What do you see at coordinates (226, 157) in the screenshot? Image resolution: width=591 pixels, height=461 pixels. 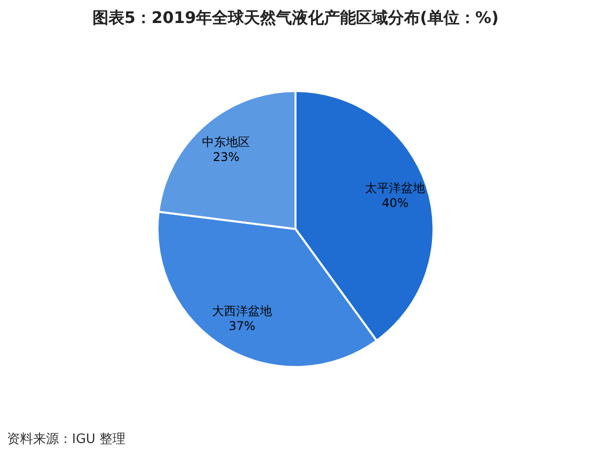 I see `data-label: 23%` at bounding box center [226, 157].